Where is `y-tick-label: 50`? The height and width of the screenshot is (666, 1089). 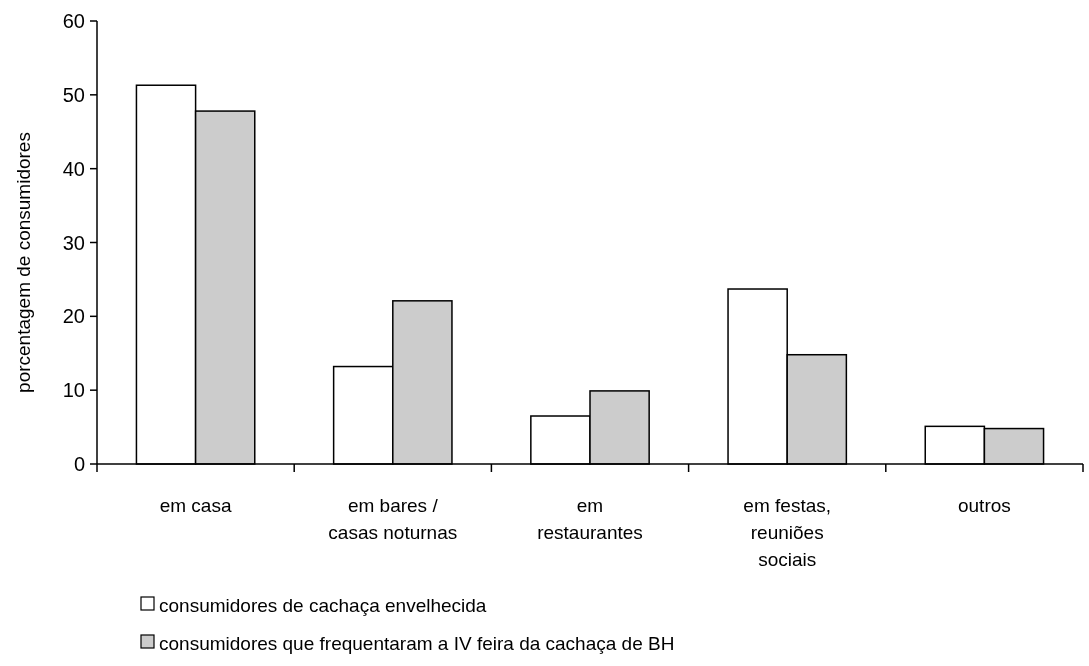 y-tick-label: 50 is located at coordinates (73, 94).